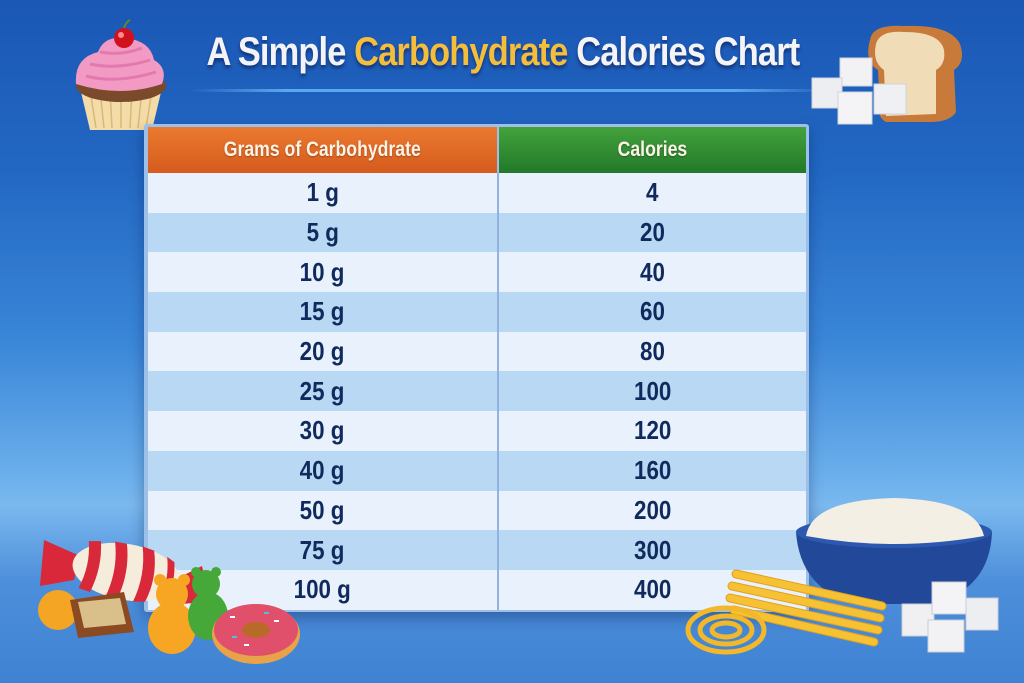 The image size is (1024, 683). Describe the element at coordinates (651, 150) in the screenshot. I see `header-calories: Calories` at that location.